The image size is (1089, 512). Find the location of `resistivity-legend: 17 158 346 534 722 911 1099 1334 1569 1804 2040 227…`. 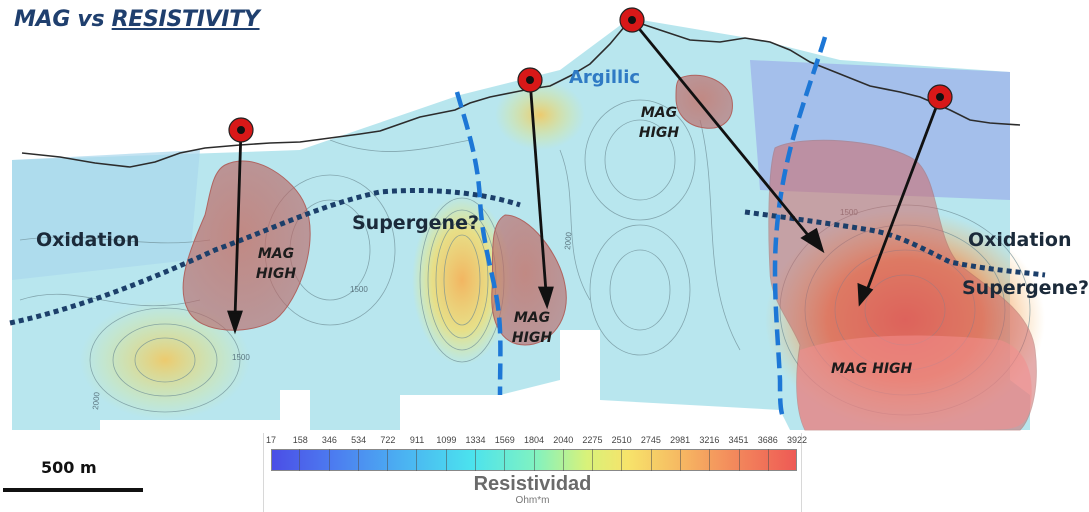

resistivity-legend: 17 158 346 534 722 911 1099 1334 1569 1804 2040 227… is located at coordinates (535, 472).